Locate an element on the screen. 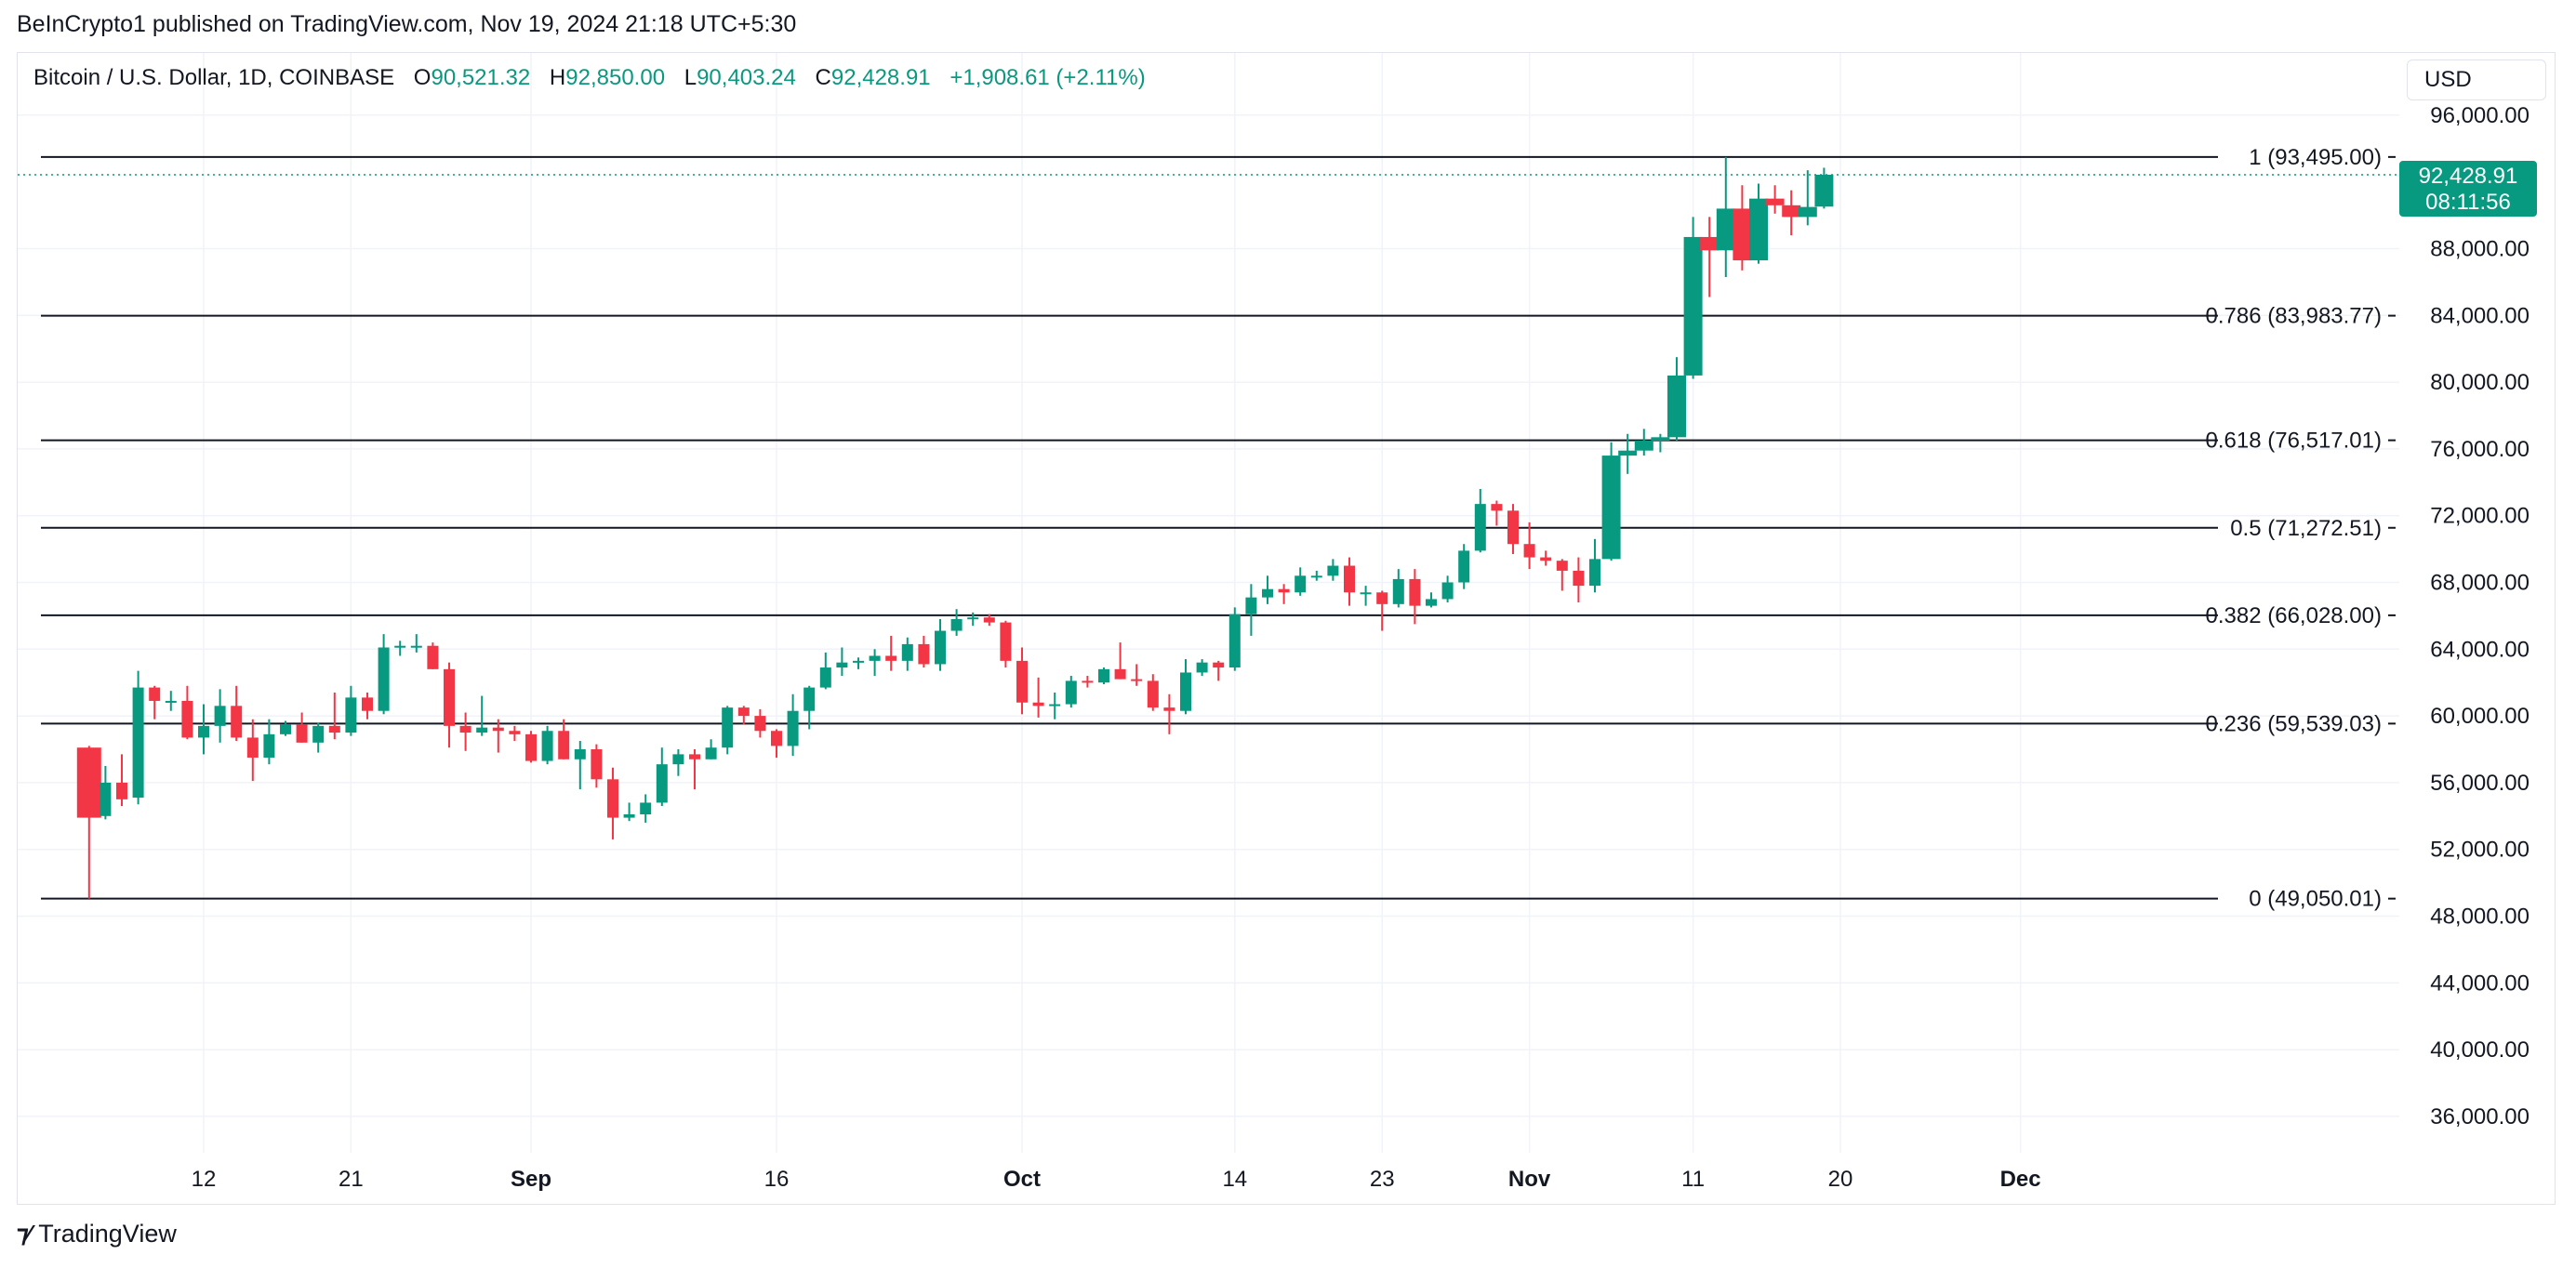  time-tick-label: 21 is located at coordinates (351, 1179).